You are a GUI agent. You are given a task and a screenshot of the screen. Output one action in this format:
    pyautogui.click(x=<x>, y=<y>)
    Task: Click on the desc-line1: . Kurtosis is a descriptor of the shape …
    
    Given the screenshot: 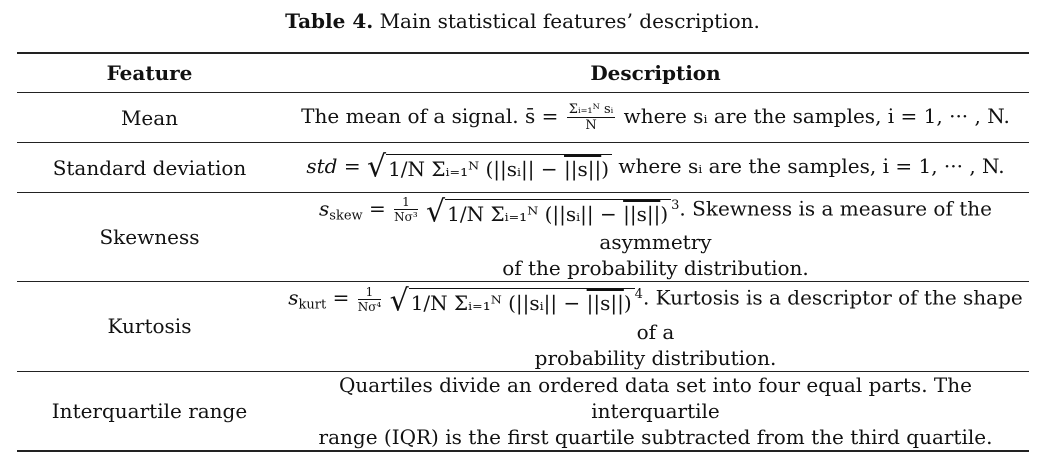 What is the action you would take?
    pyautogui.click(x=829, y=314)
    